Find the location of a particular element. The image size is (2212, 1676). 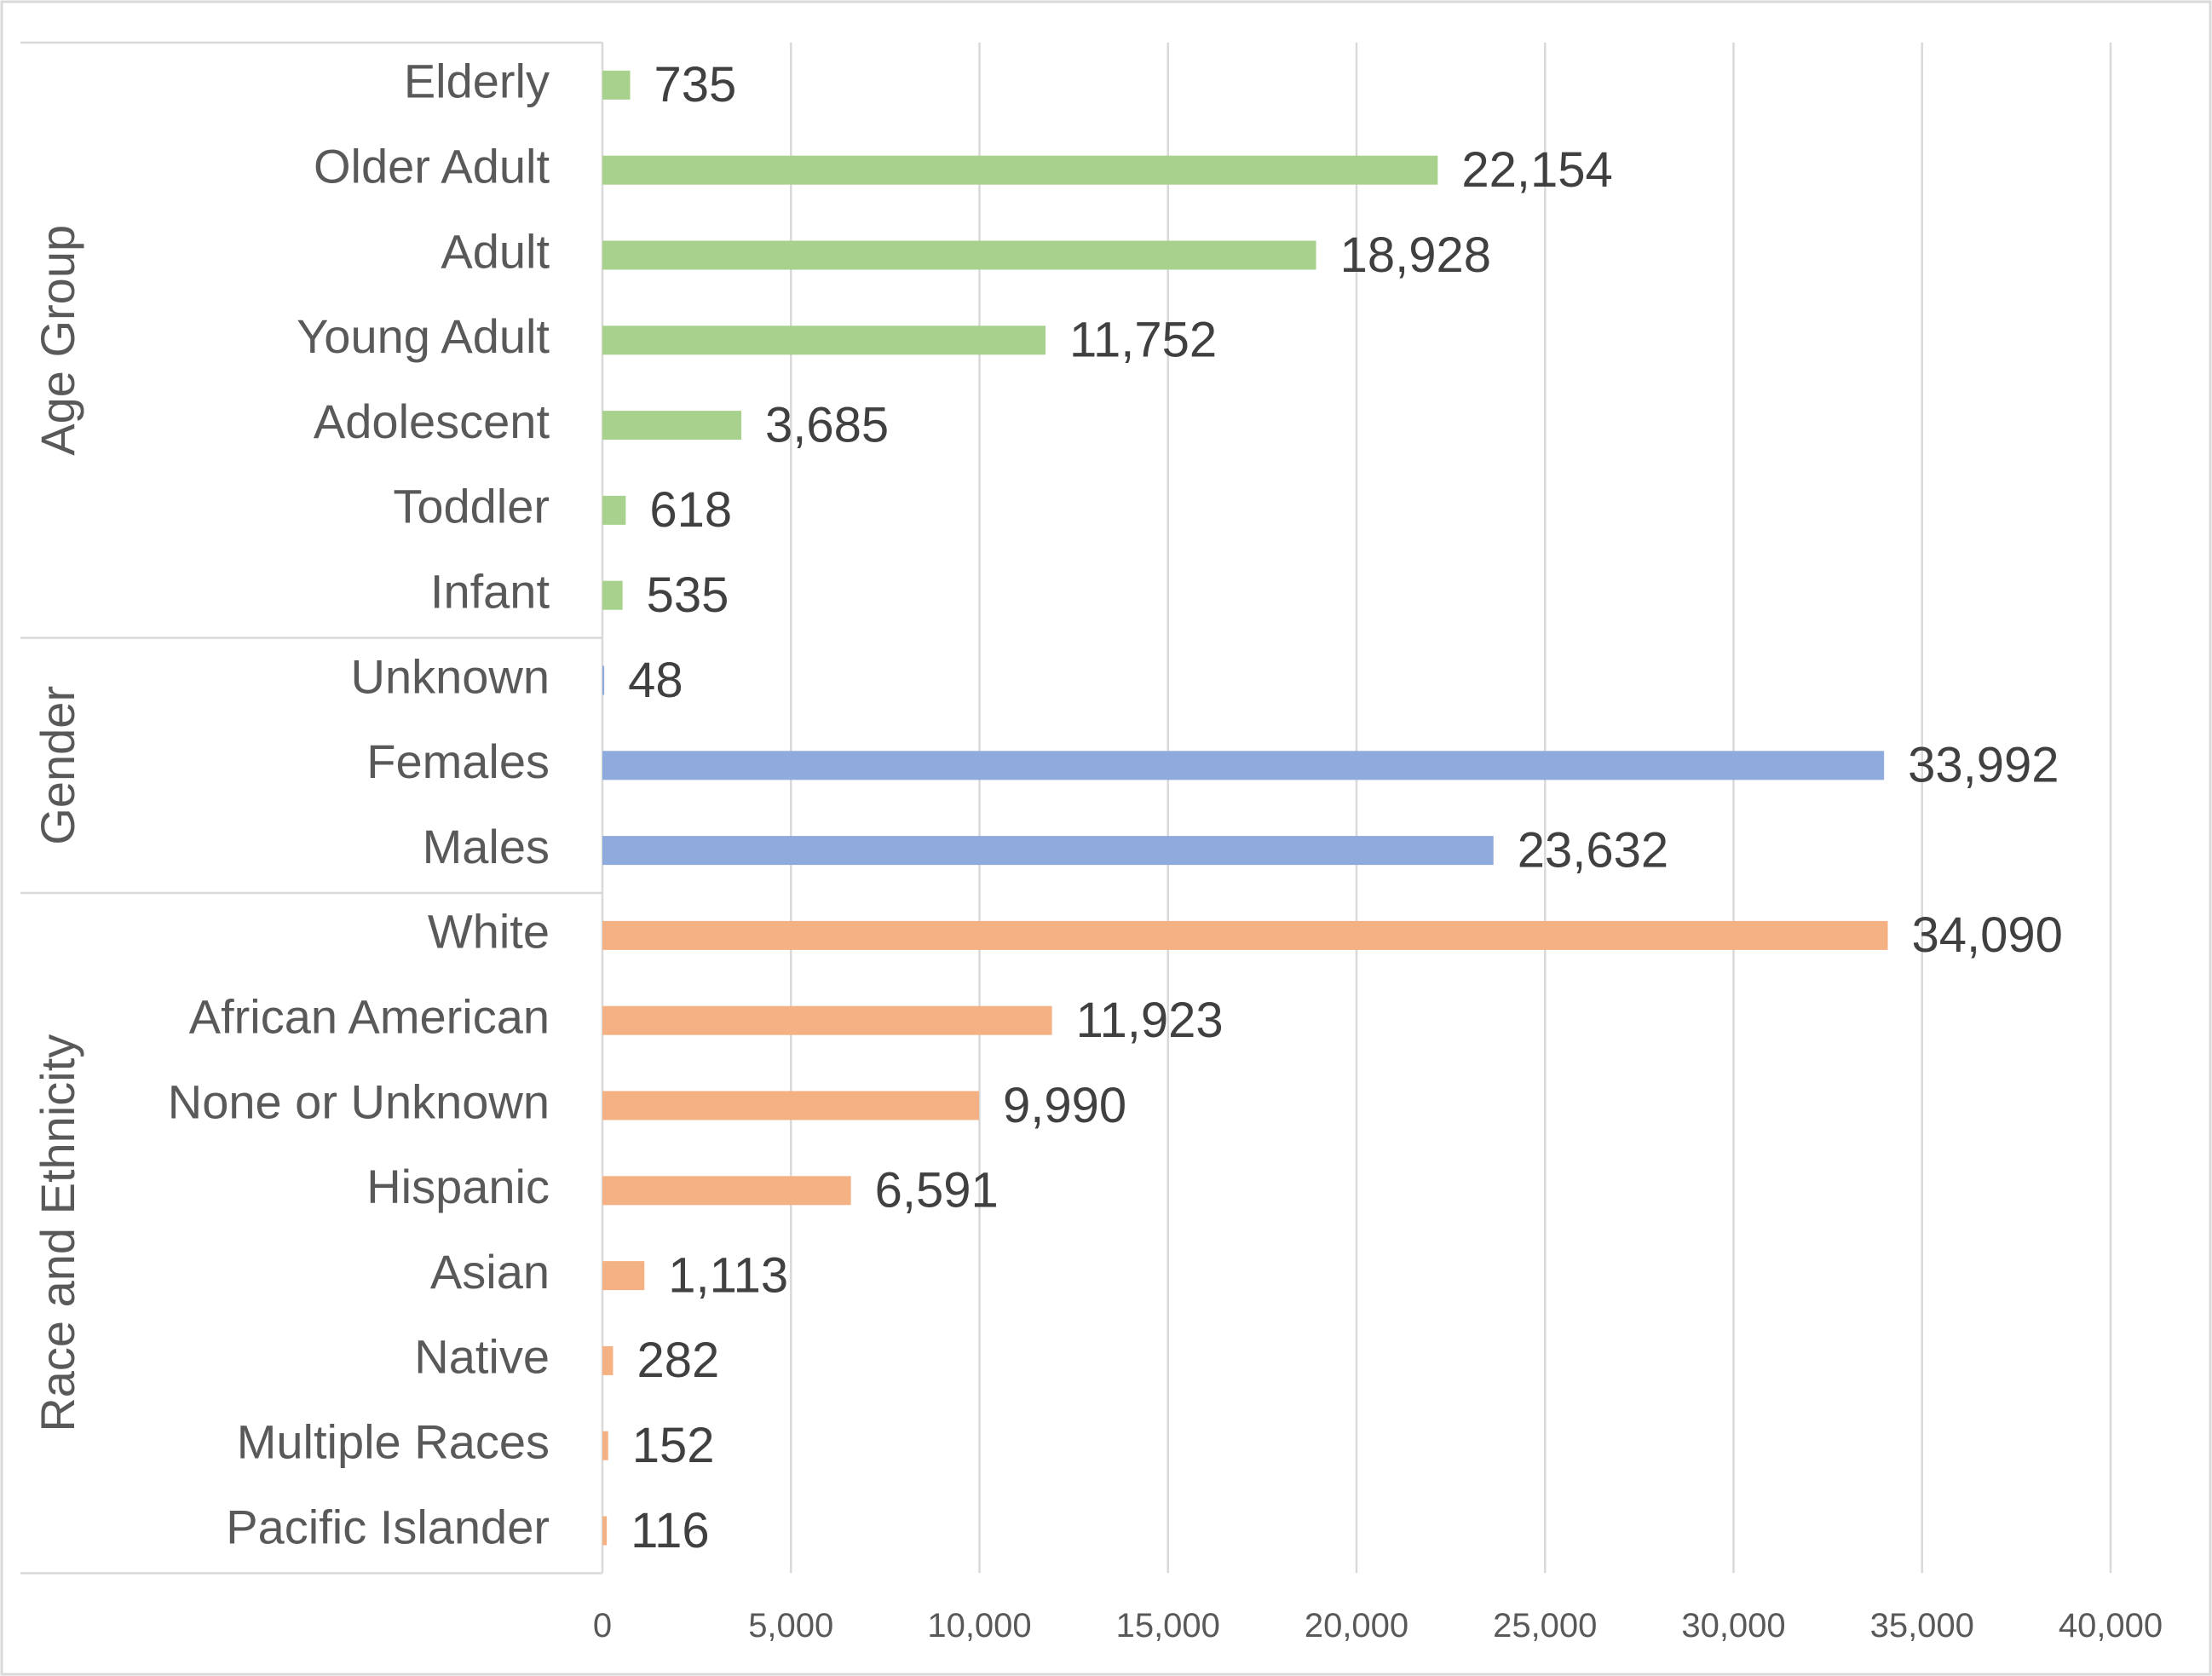

category-label: Asian is located at coordinates (490, 1272).